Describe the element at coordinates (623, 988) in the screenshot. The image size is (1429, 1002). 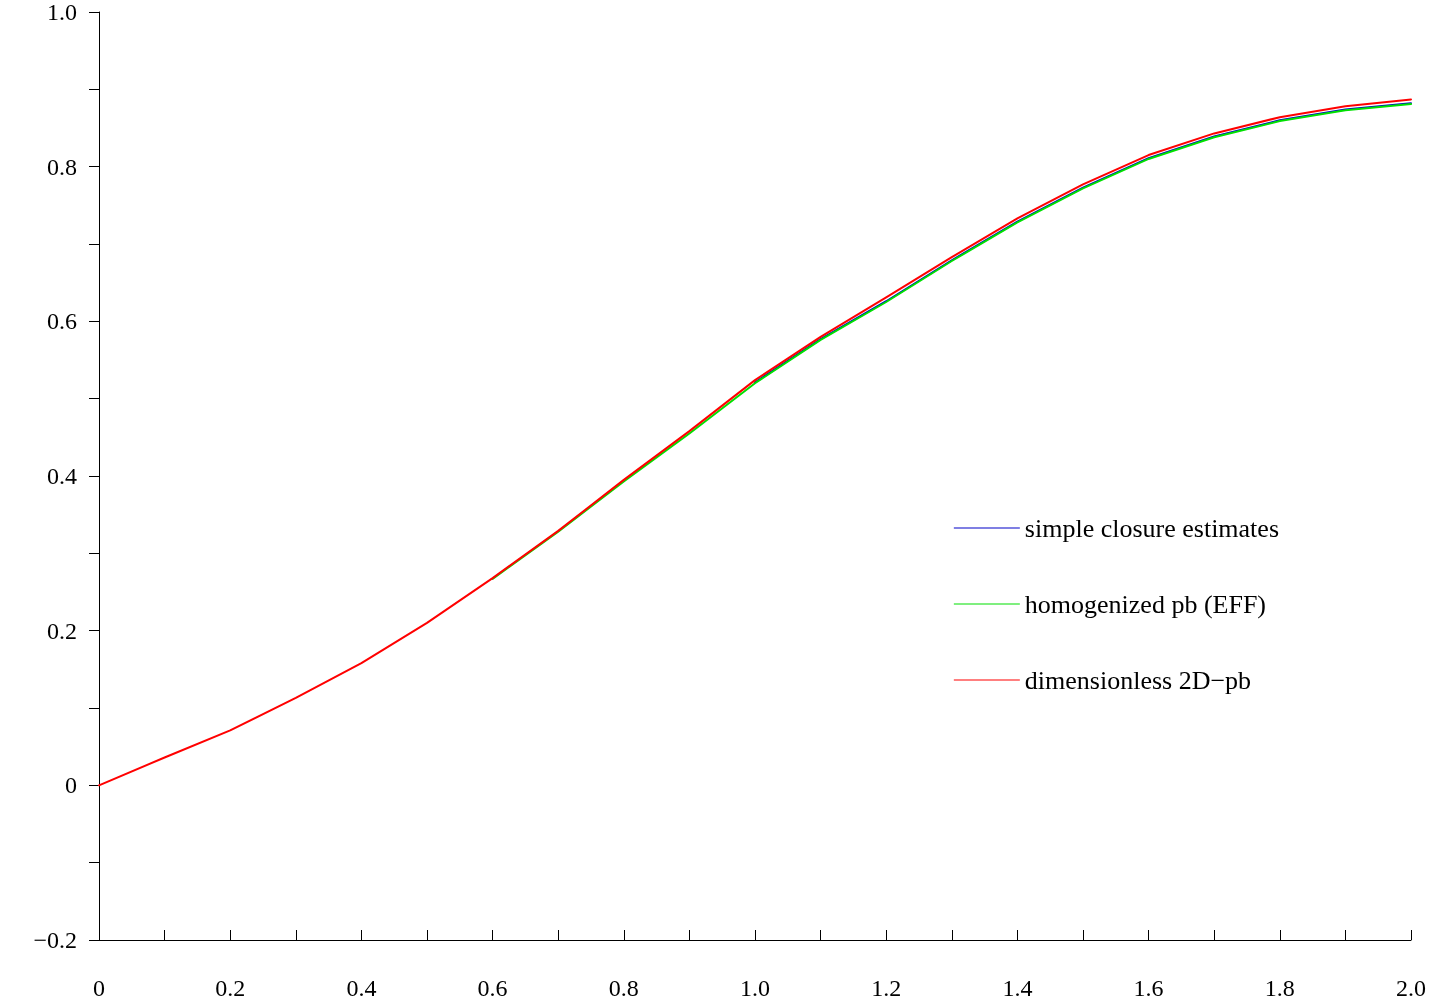
I see `x-tick-label: 0.8` at that location.